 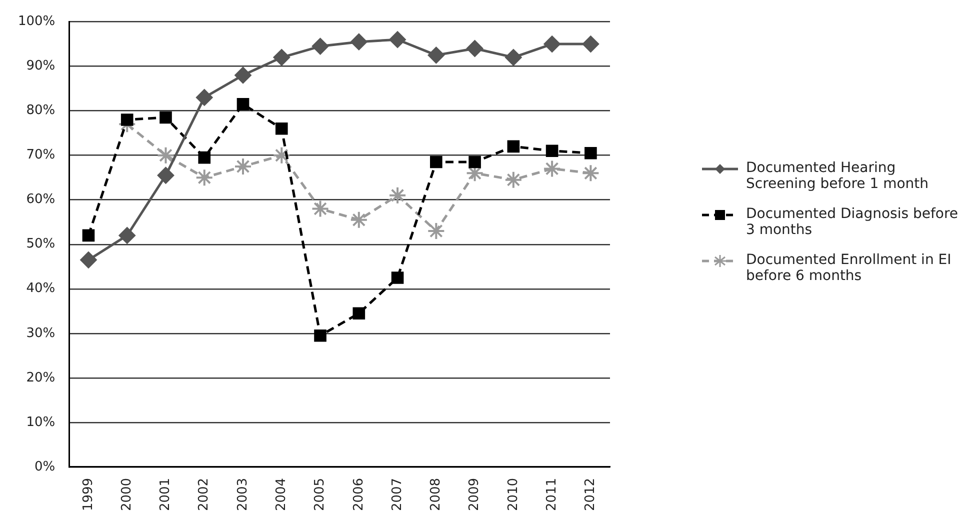 I want to click on legend-label: Documented Enrollment in EI before 6 months, so click(x=849, y=268).